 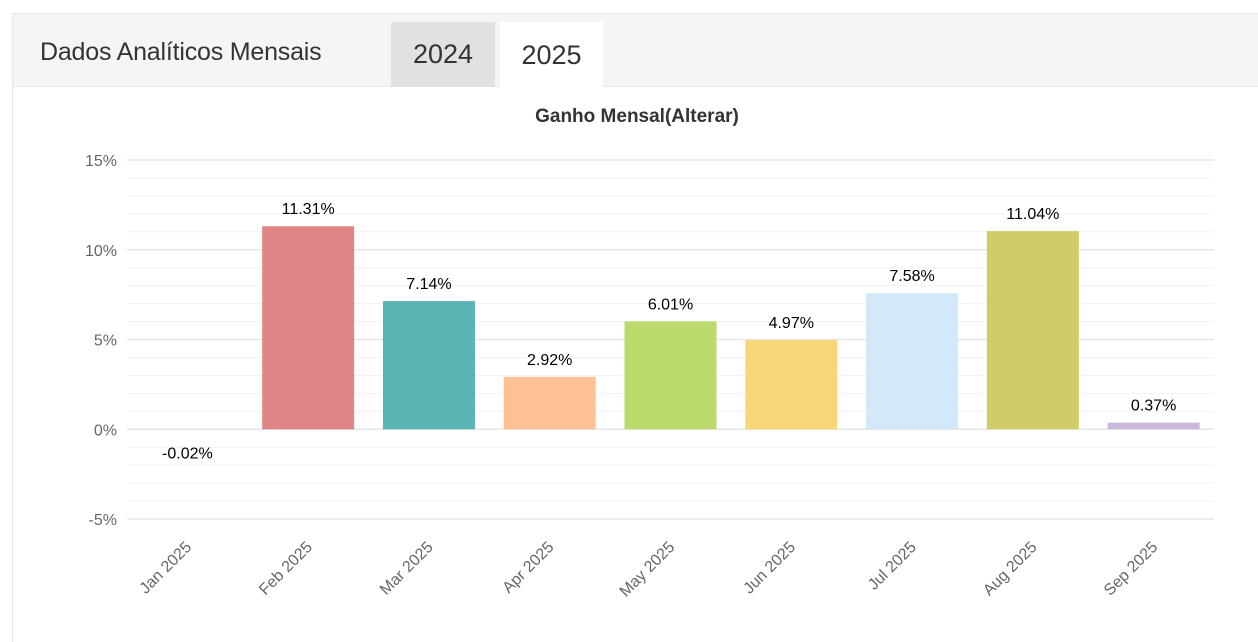 I want to click on value-label: 0.37%, so click(x=1153, y=406).